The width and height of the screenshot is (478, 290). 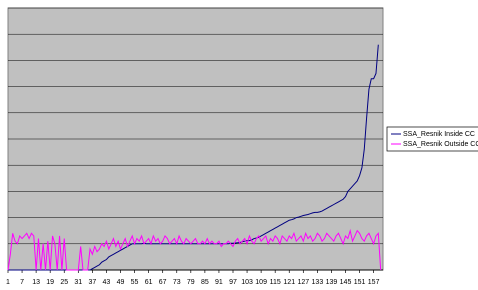 I want to click on series-line, so click(x=194, y=249).